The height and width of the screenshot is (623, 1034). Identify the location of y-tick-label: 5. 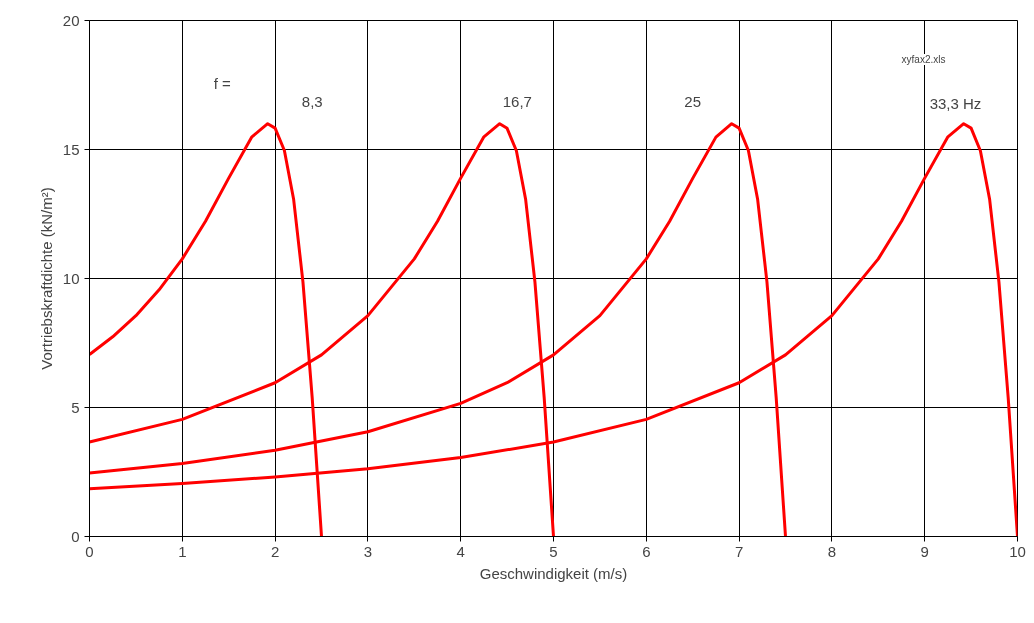
(75, 407).